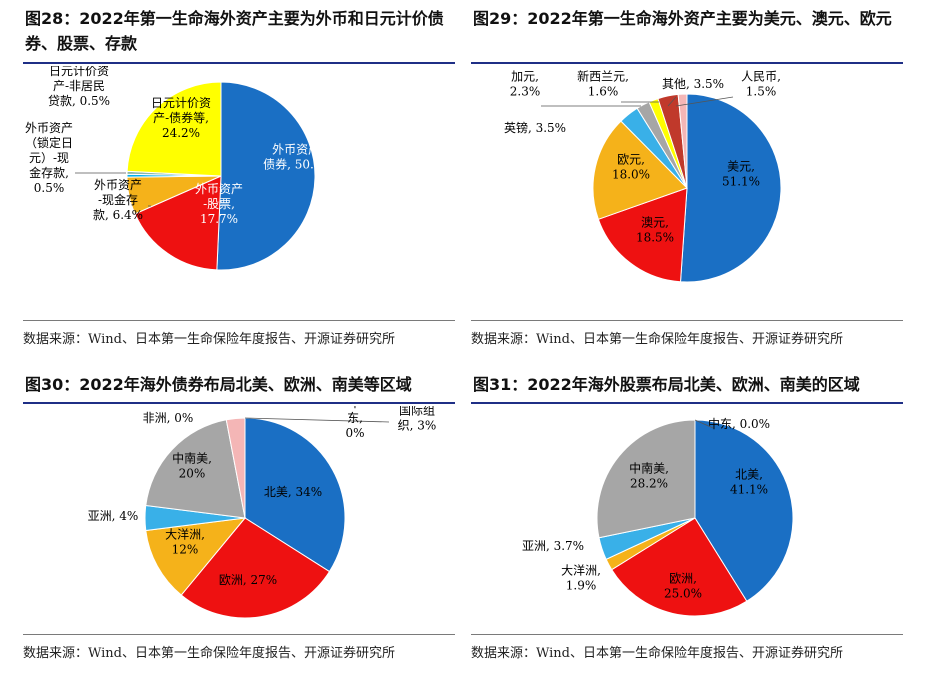 Image resolution: width=945 pixels, height=684 pixels. What do you see at coordinates (749, 482) in the screenshot?
I see `fig31-data-label-0: 北美, 41.1%` at bounding box center [749, 482].